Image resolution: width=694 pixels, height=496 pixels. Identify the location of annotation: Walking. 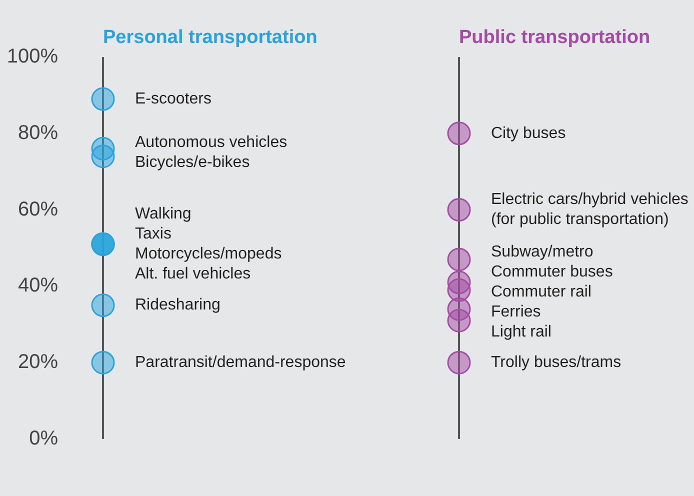
(163, 214).